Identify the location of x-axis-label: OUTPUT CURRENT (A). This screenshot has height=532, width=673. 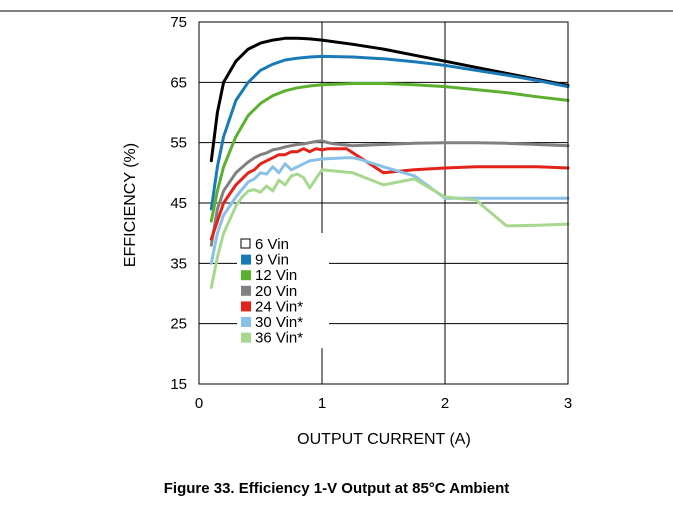
(384, 439).